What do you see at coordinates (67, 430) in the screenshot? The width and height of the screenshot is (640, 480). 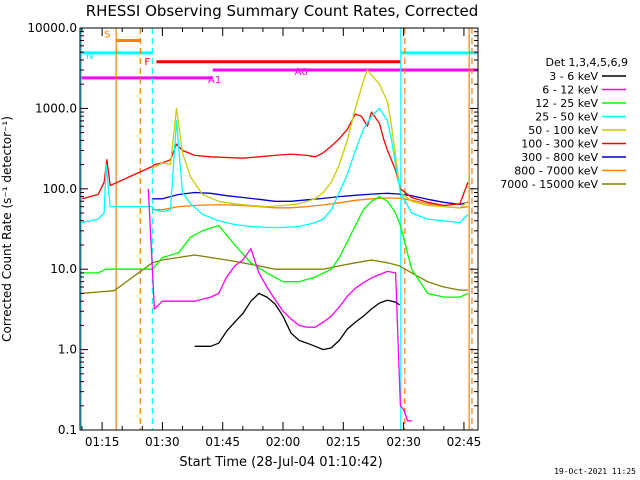 I see `y-tick-label-0: 0.1` at bounding box center [67, 430].